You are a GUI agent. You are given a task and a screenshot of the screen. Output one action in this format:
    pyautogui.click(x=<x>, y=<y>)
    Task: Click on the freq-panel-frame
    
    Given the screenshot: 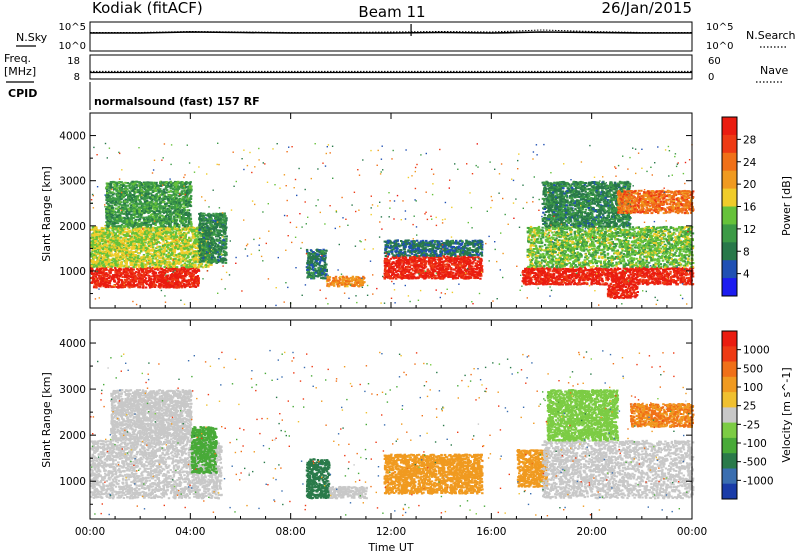 What is the action you would take?
    pyautogui.click(x=391, y=67)
    